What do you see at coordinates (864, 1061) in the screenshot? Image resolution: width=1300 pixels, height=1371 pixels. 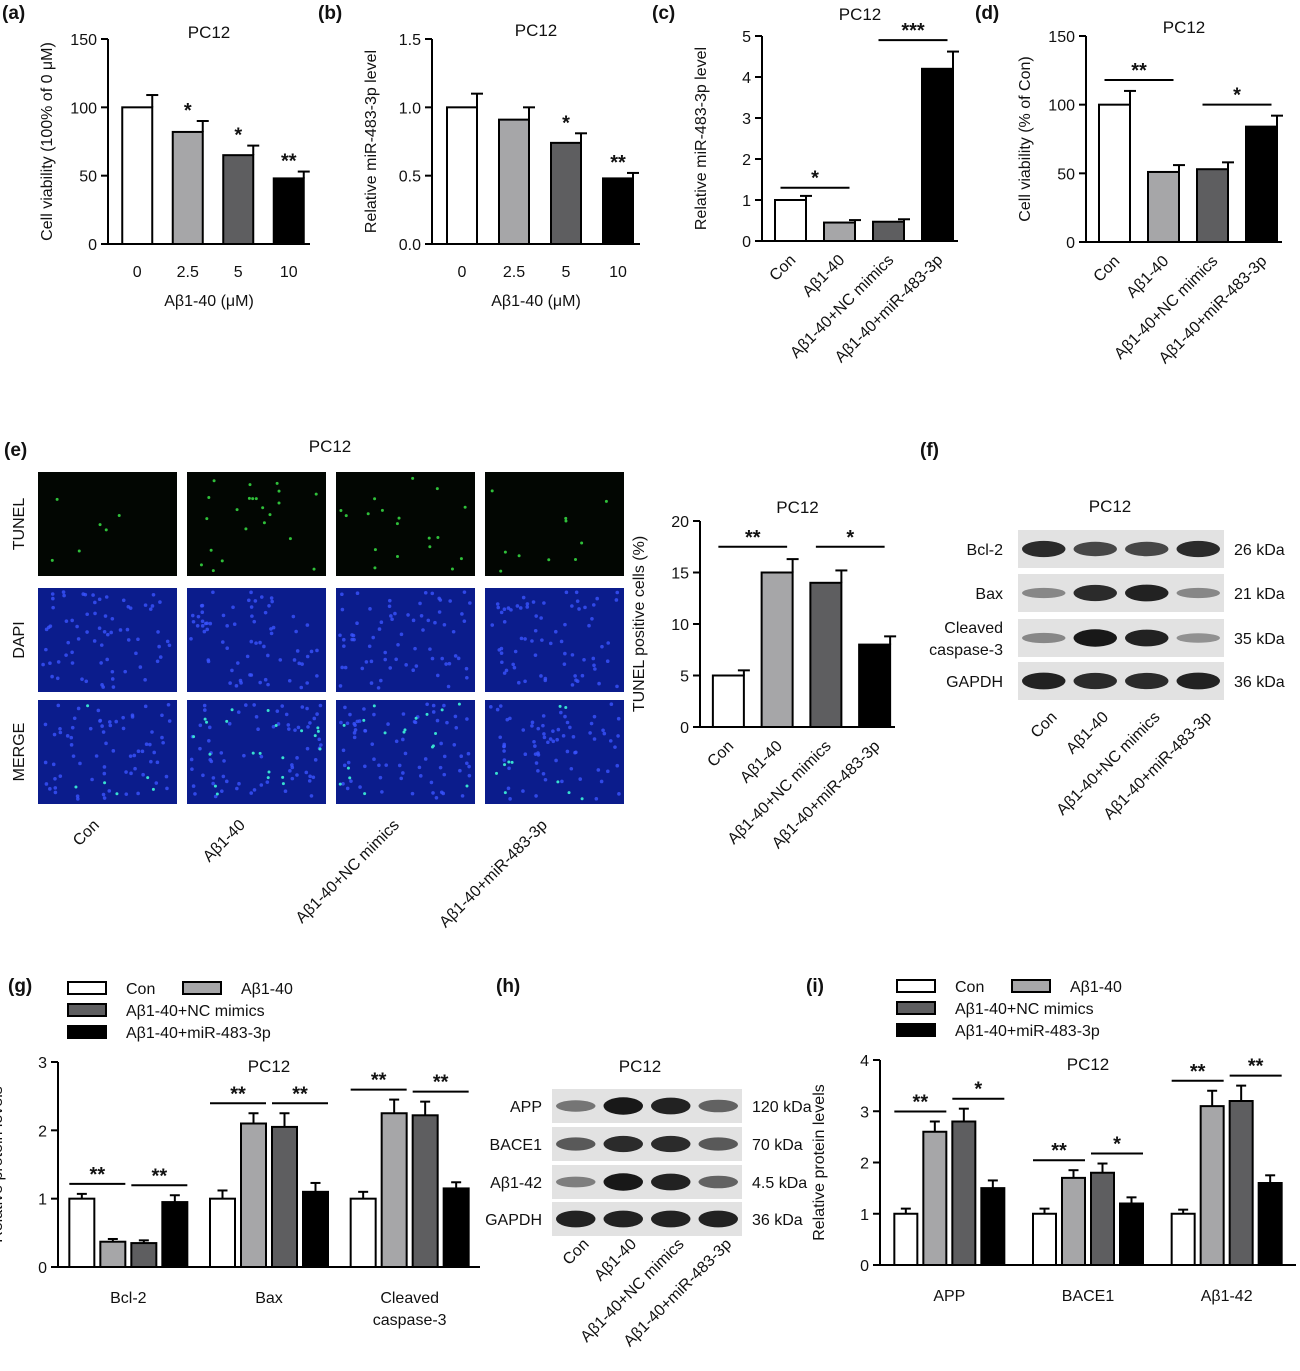 I see `y-tick-label: 4` at bounding box center [864, 1061].